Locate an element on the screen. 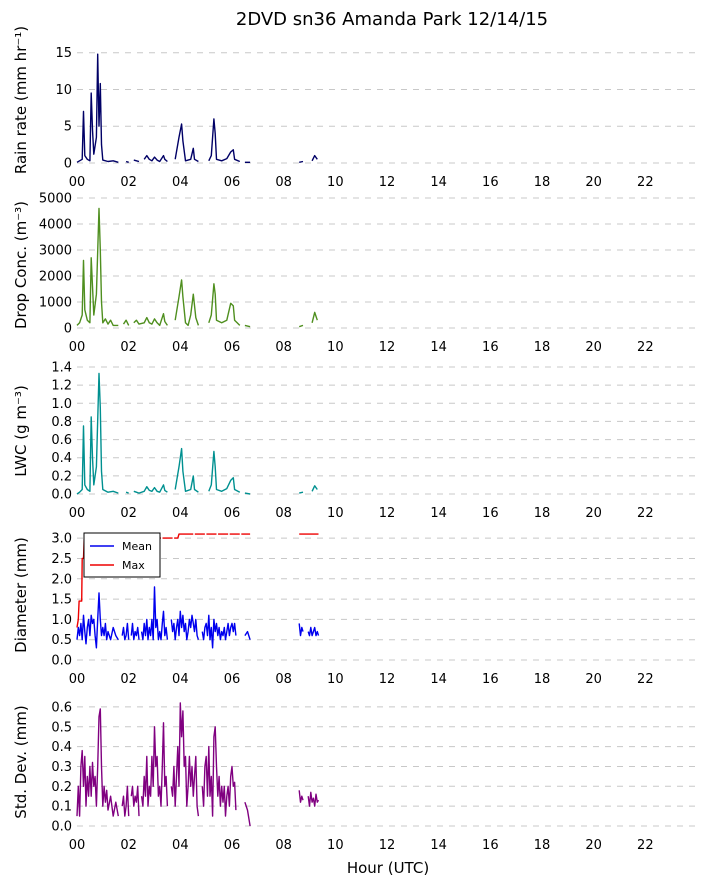 The width and height of the screenshot is (706, 886). x-axis-label: Hour (UTC) is located at coordinates (388, 868).